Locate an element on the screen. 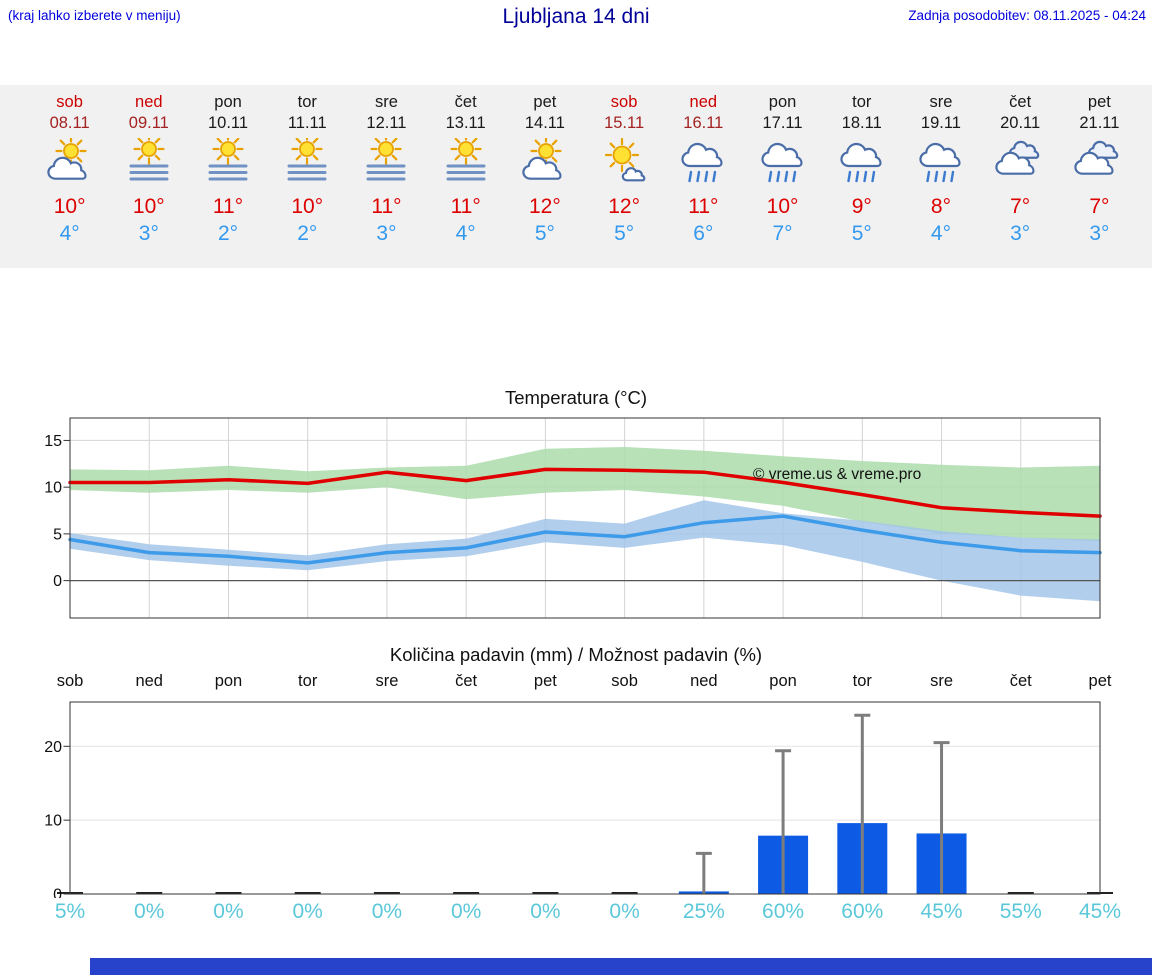  watermark-link: © vreme.us & vreme.pro is located at coordinates (837, 474).